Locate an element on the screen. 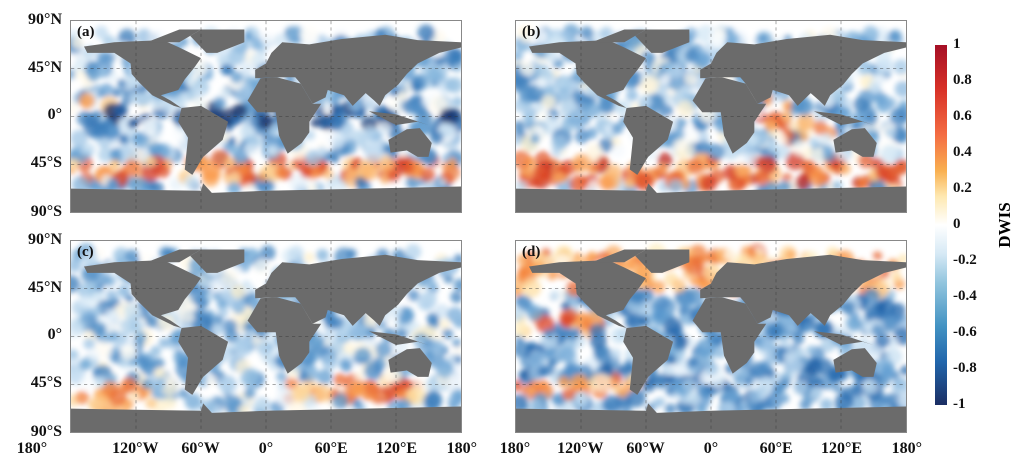 The width and height of the screenshot is (1024, 472). x-tick-label: 120°E is located at coordinates (396, 448).